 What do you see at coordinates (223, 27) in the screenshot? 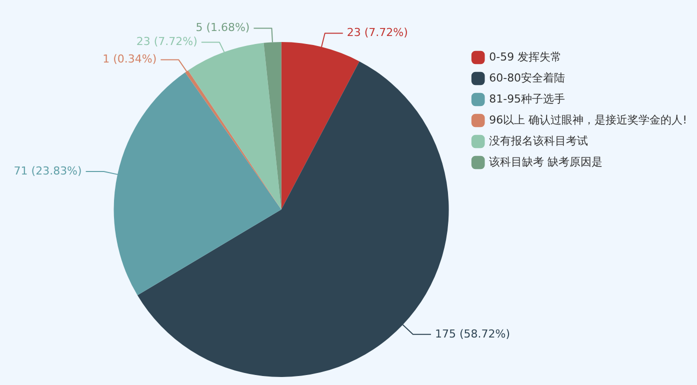
I see `data-label: 5 (1.68%)` at bounding box center [223, 27].